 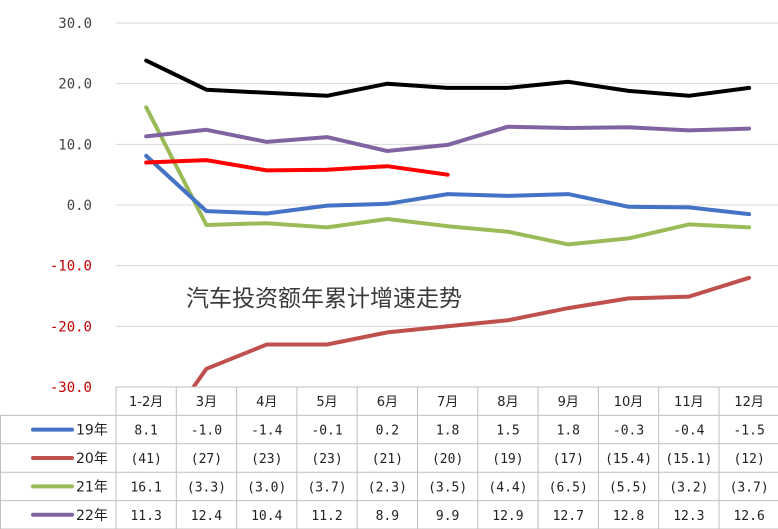 What do you see at coordinates (507, 516) in the screenshot?
I see `table-cell: 12.9` at bounding box center [507, 516].